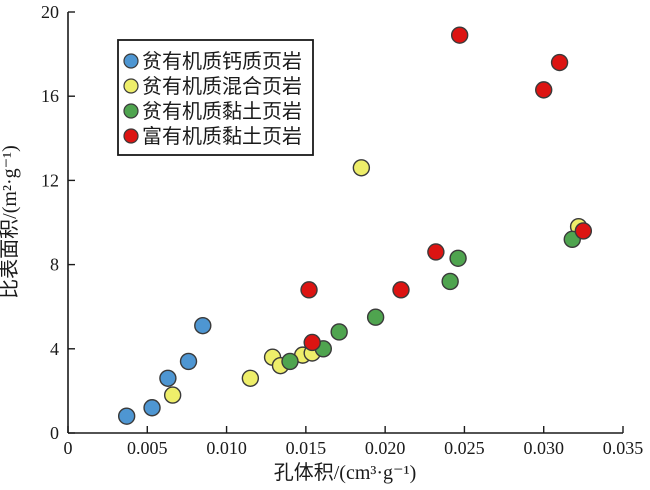 The height and width of the screenshot is (490, 650). I want to click on x-tick-label: 0.020, so click(385, 448).